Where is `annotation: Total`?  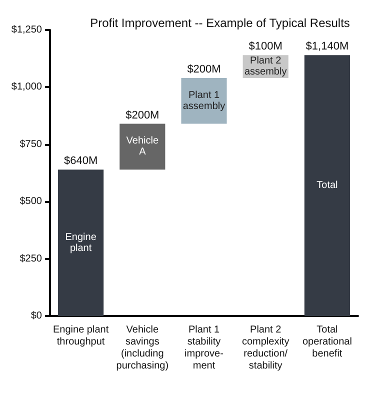 annotation: Total is located at coordinates (327, 186).